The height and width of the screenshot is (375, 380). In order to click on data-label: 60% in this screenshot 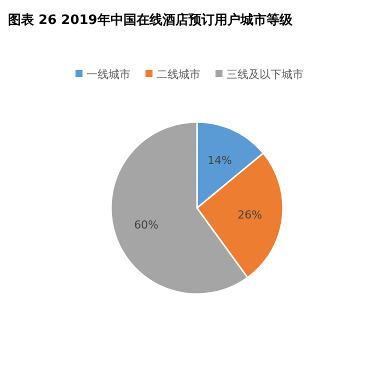, I will do `click(146, 225)`.